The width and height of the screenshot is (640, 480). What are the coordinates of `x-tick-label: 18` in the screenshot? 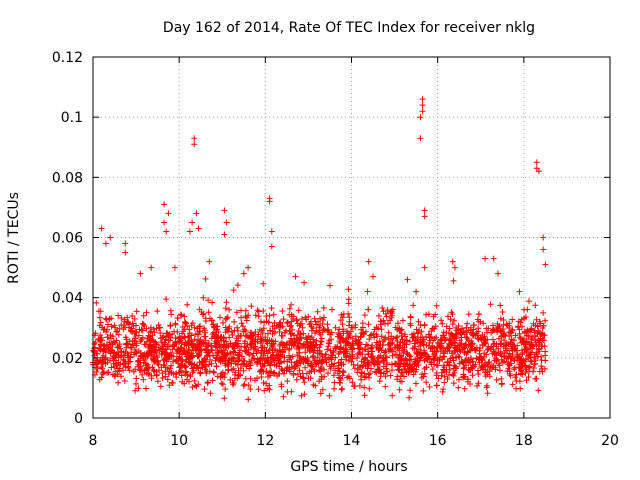 It's located at (524, 441).